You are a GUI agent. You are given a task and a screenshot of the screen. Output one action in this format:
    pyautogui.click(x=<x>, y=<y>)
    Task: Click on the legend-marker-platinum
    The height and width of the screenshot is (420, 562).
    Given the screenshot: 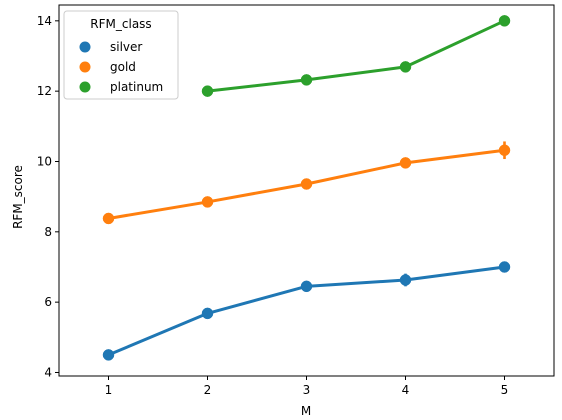 What is the action you would take?
    pyautogui.click(x=85, y=87)
    